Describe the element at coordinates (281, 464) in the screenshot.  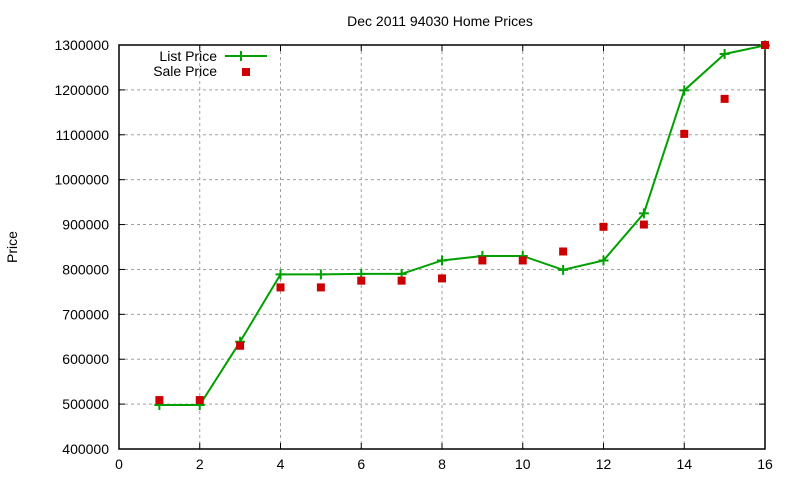
I see `x-tick-label: 4` at that location.